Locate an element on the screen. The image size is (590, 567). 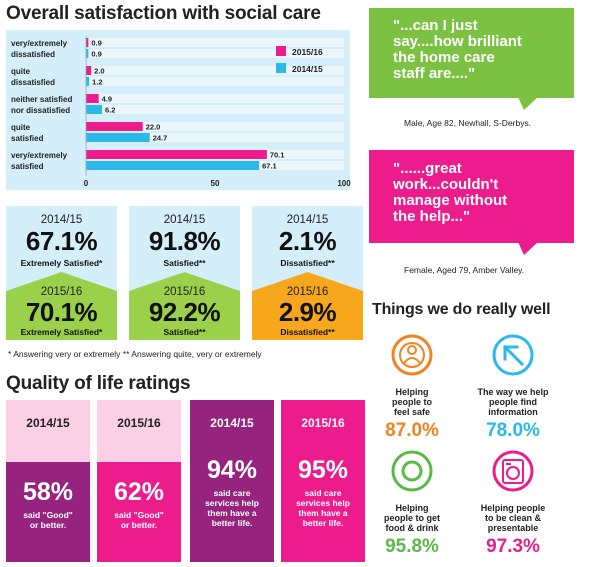
icon-head is located at coordinates (412, 350).